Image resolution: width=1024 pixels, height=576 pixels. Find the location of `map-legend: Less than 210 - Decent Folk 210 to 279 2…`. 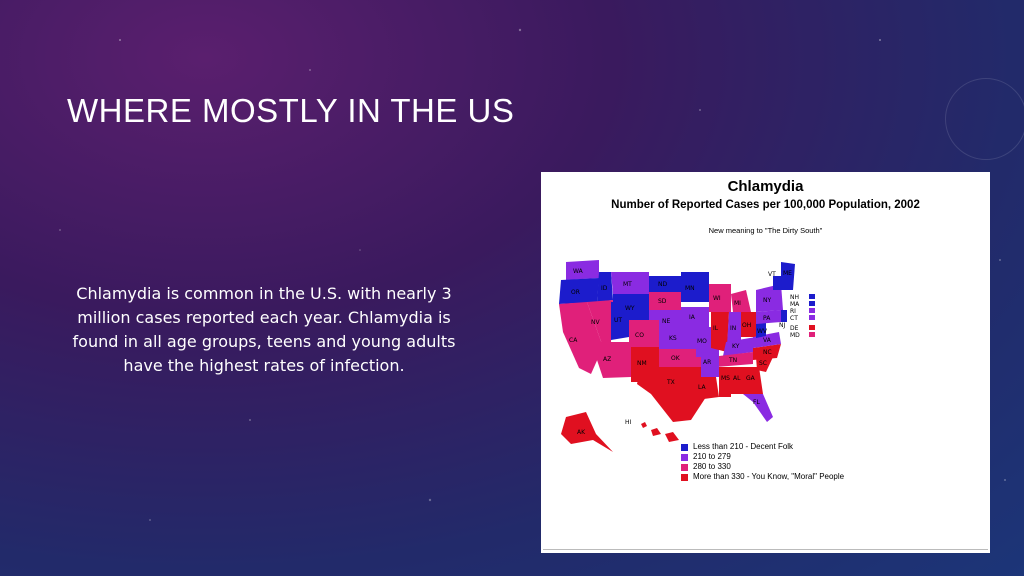

map-legend: Less than 210 - Decent Folk 210 to 279 2… is located at coordinates (762, 462).